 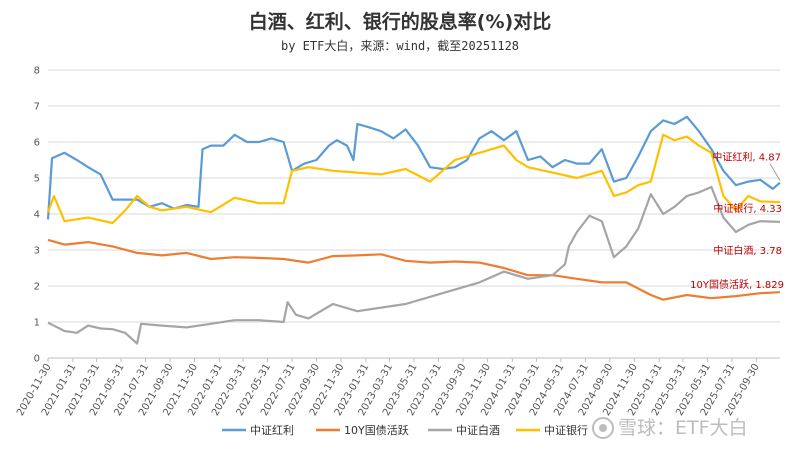 What do you see at coordinates (737, 284) in the screenshot?
I see `annotation-label: 10Y国债活跃, 1.829` at bounding box center [737, 284].